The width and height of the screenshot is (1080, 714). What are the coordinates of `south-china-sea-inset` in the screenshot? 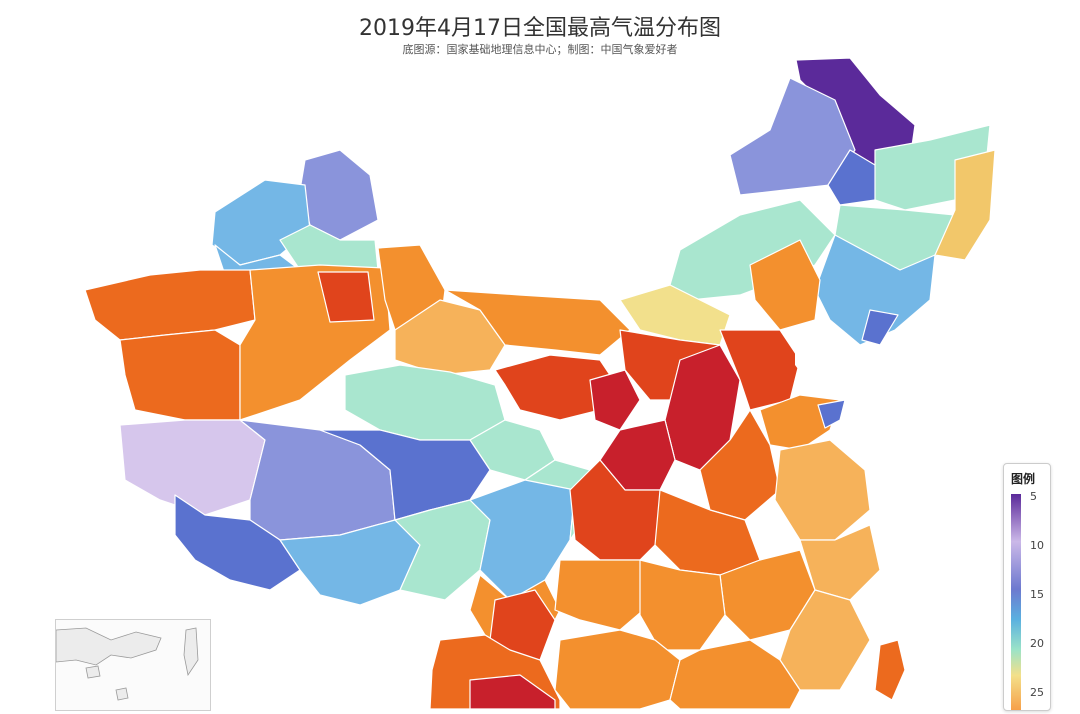 It's located at (133, 665).